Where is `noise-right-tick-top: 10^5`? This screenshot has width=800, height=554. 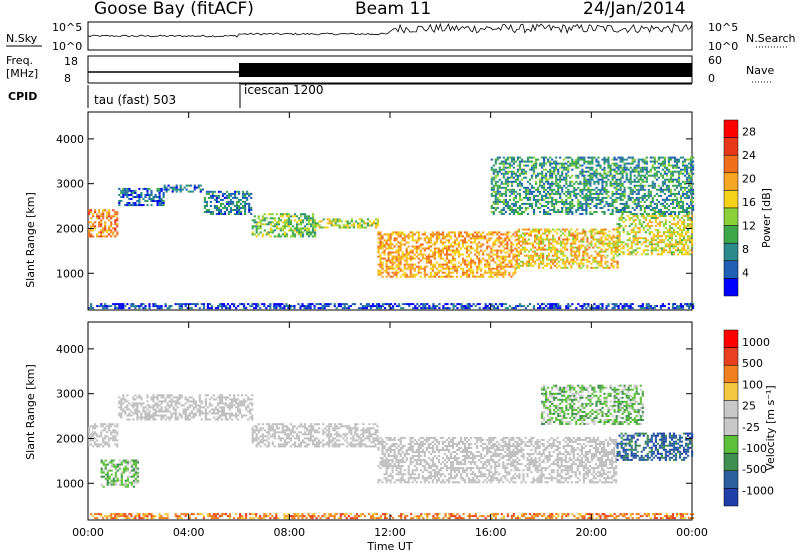
noise-right-tick-top: 10^5 is located at coordinates (723, 27).